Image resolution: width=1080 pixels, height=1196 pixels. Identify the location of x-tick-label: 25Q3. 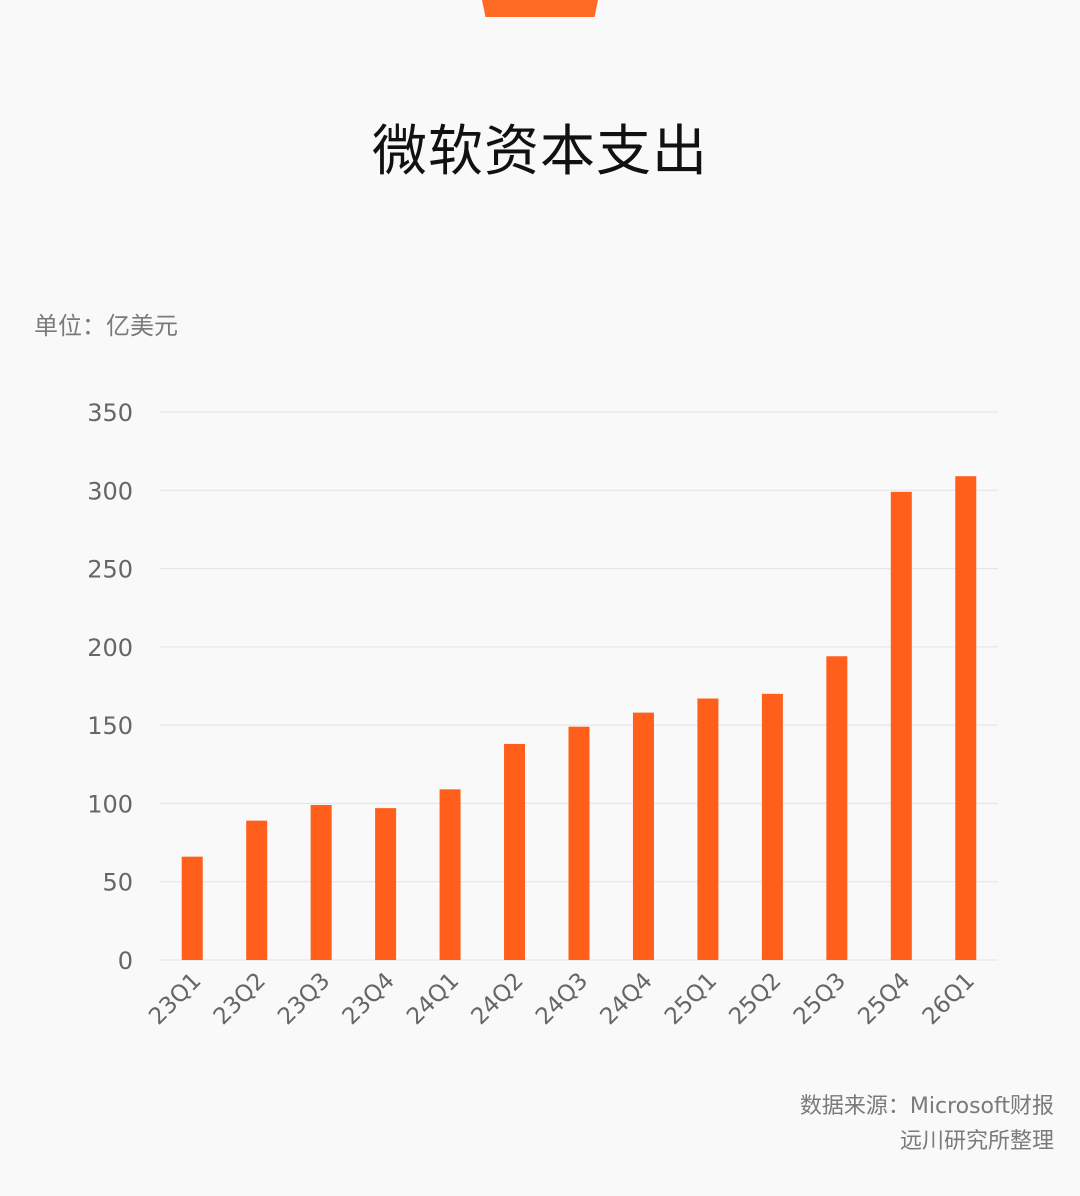
(820, 999).